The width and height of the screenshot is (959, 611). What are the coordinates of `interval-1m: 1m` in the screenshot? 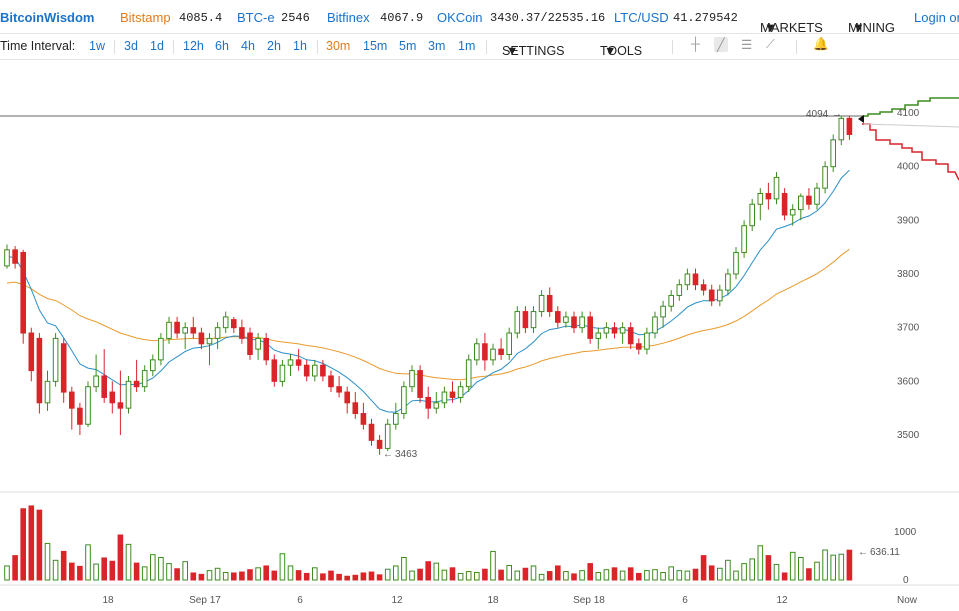 It's located at (467, 46).